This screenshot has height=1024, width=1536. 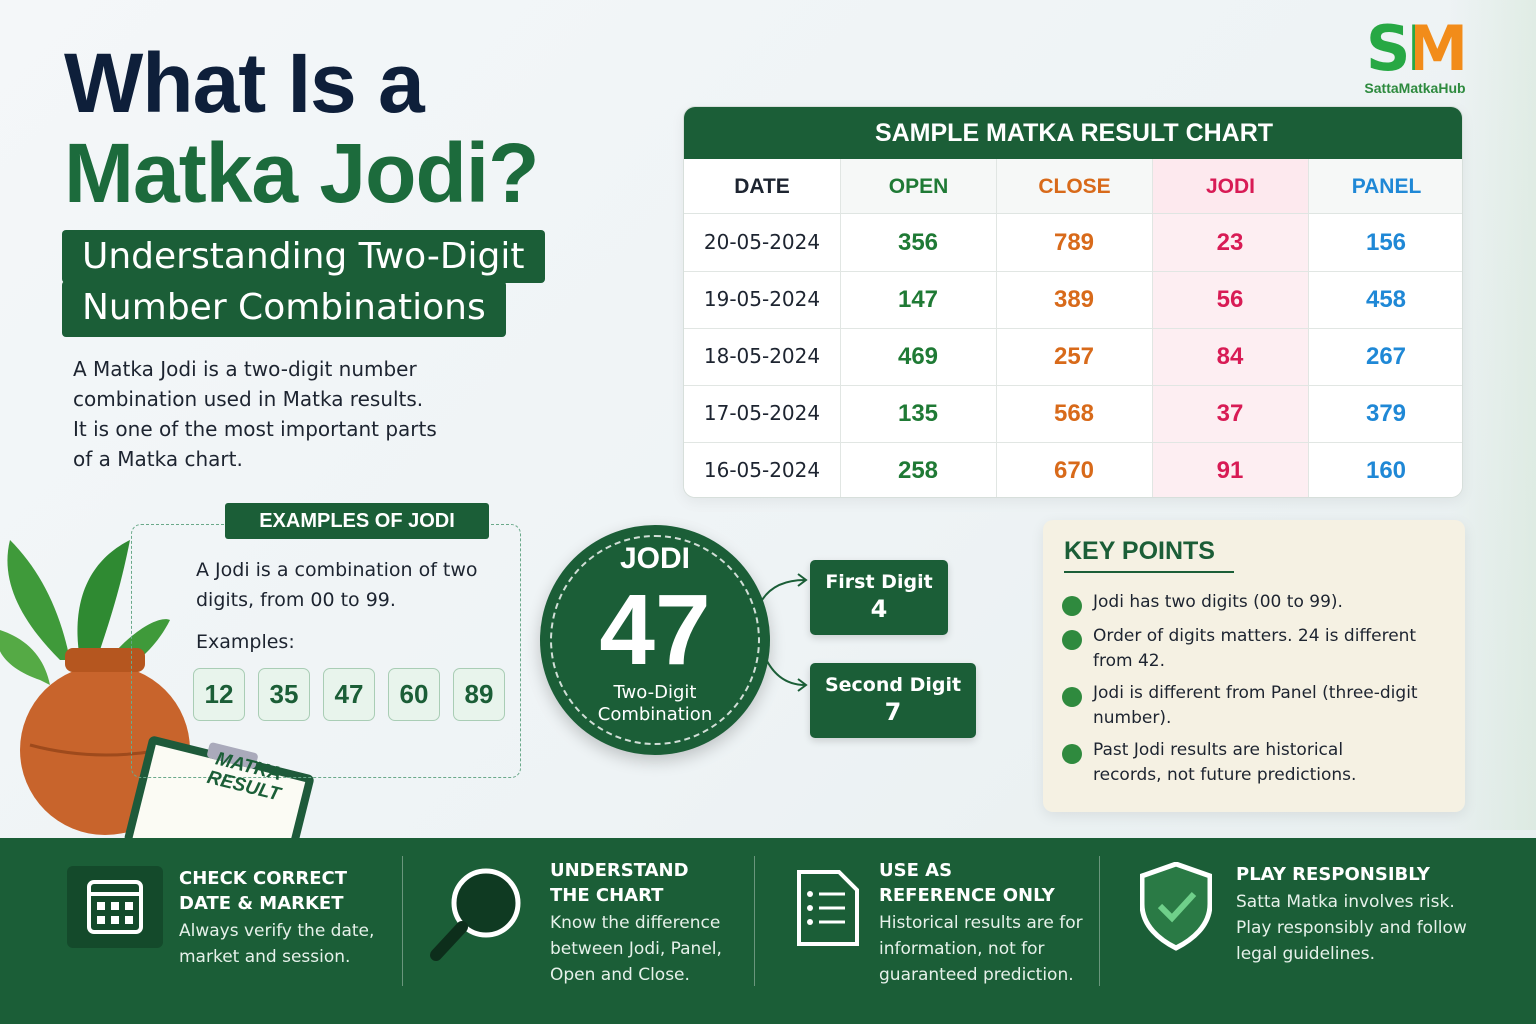 What do you see at coordinates (1230, 242) in the screenshot?
I see `table-cell: 23` at bounding box center [1230, 242].